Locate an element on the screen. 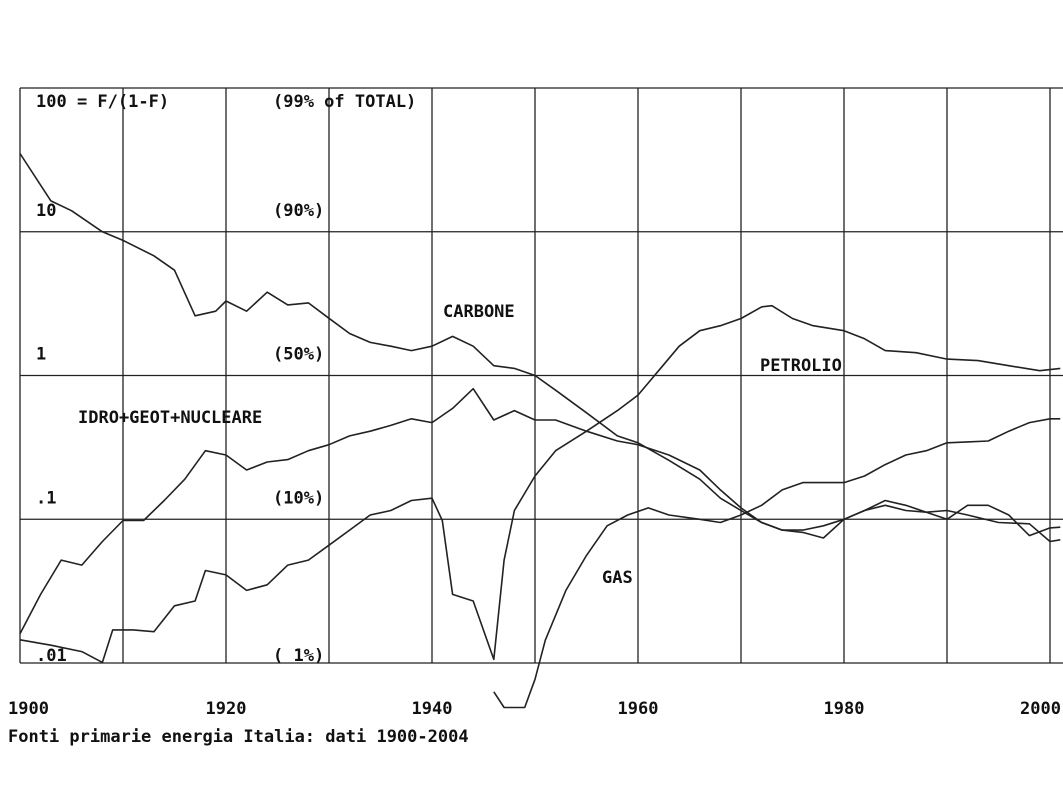  x-tick-label: 1960 is located at coordinates (638, 709).